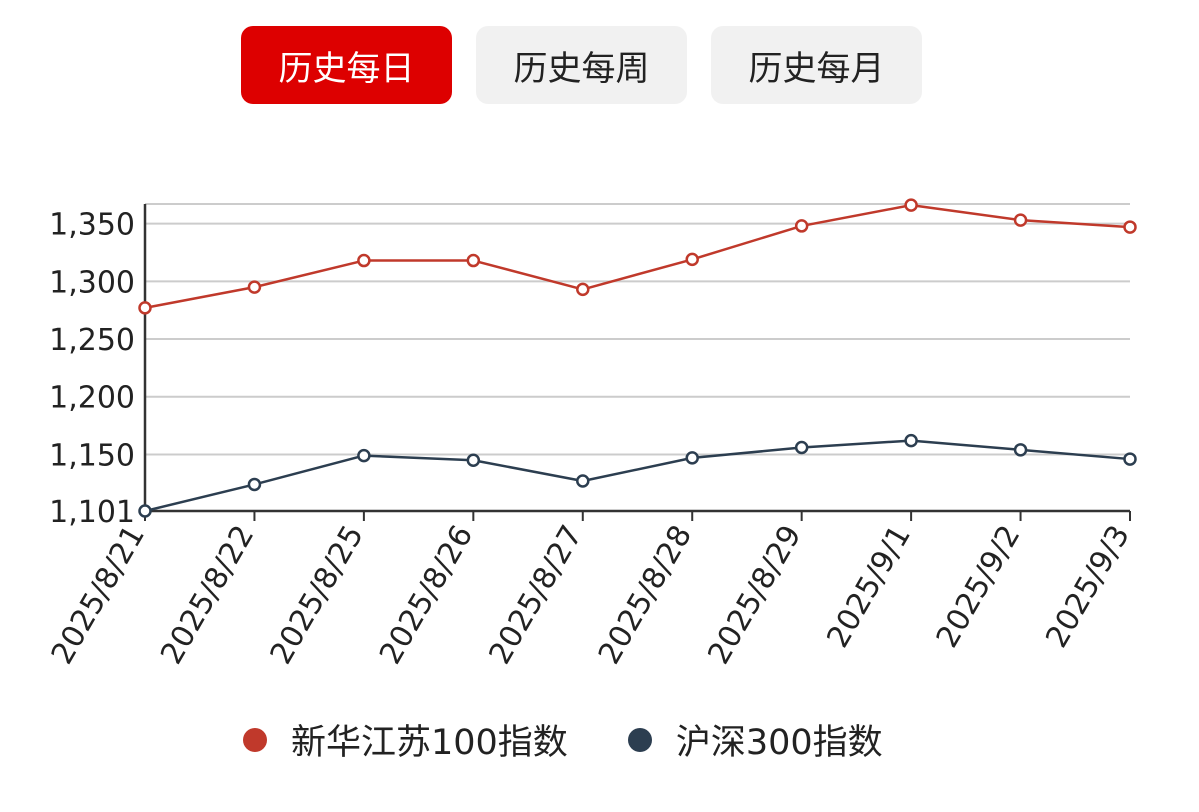 The width and height of the screenshot is (1199, 812). Describe the element at coordinates (92, 512) in the screenshot. I see `y-tick-label: 1,101` at that location.